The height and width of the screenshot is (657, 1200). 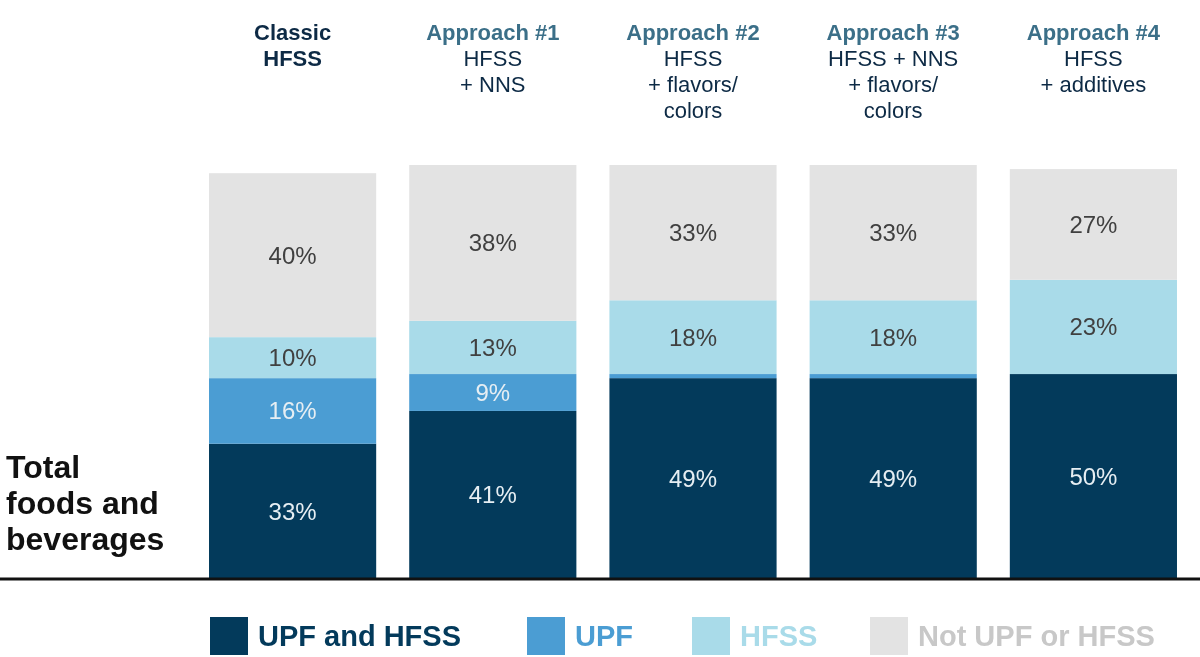 I want to click on data-label: 50%, so click(x=1093, y=476).